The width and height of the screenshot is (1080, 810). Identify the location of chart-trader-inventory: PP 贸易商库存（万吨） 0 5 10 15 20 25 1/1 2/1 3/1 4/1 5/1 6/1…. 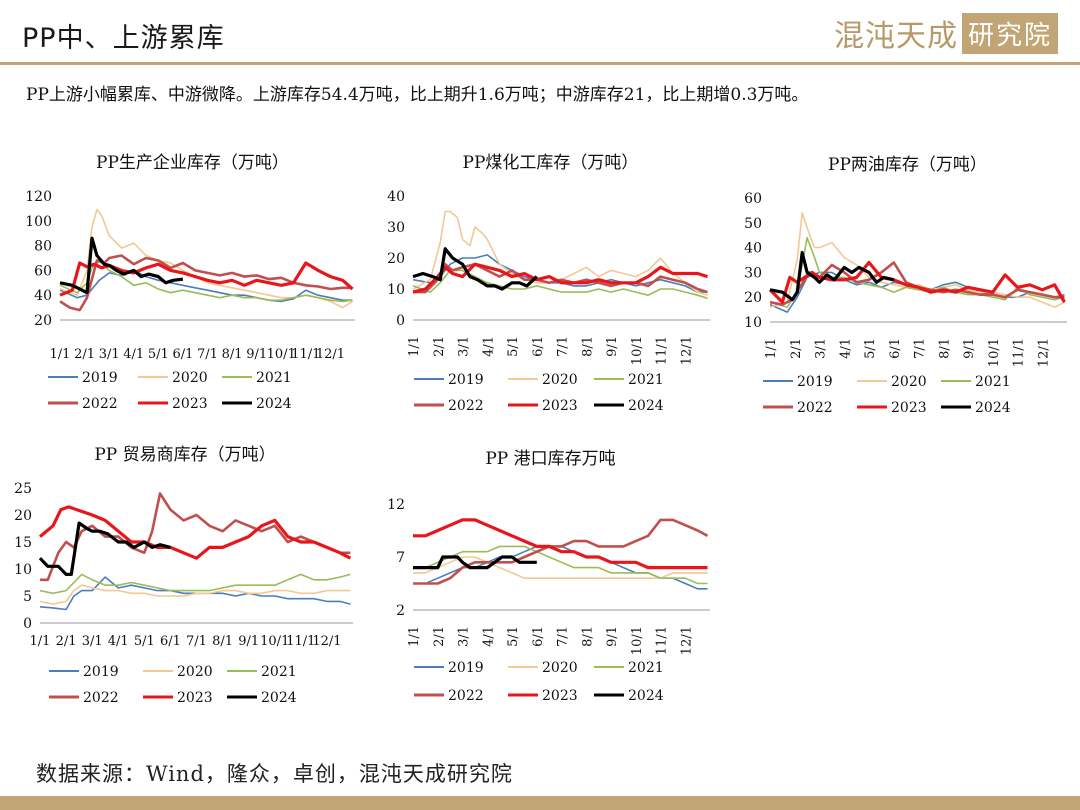
(183, 575).